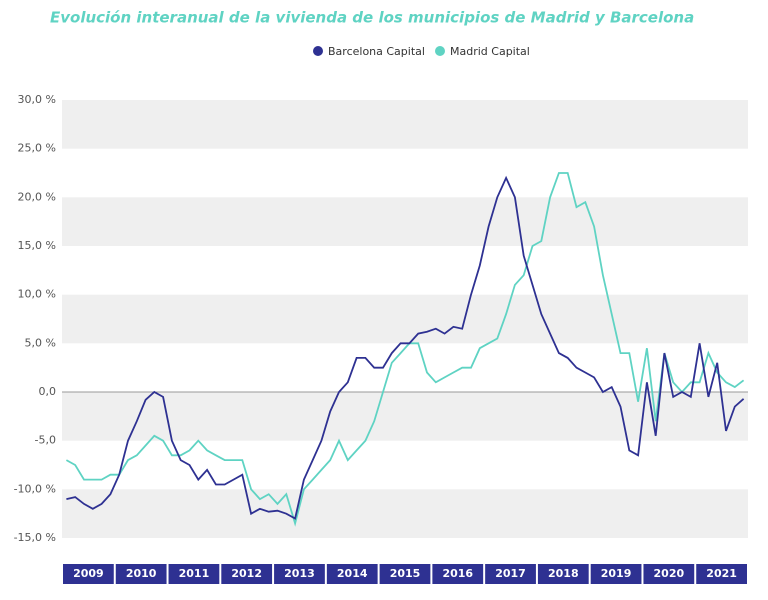 The width and height of the screenshot is (768, 600). I want to click on x-tick-label: 2019, so click(616, 573).